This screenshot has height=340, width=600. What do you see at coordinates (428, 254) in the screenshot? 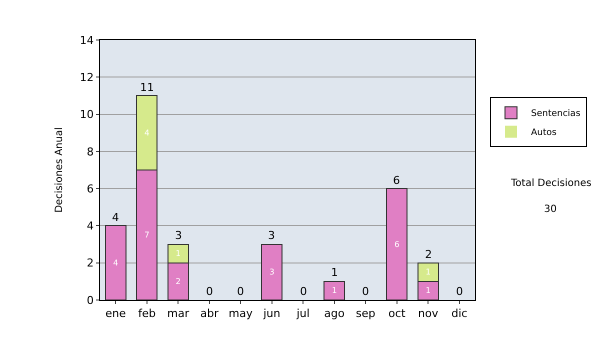
I see `total-label: 2` at bounding box center [428, 254].